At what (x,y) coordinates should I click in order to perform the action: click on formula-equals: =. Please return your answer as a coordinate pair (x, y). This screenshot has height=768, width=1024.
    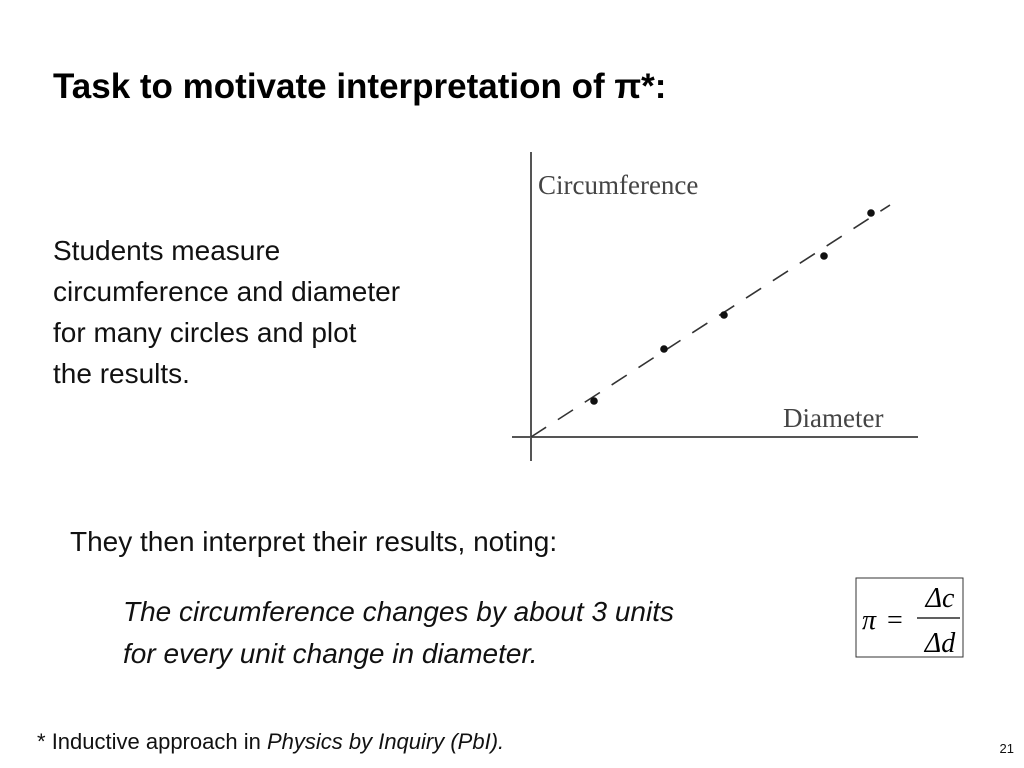
    Looking at the image, I should click on (895, 620).